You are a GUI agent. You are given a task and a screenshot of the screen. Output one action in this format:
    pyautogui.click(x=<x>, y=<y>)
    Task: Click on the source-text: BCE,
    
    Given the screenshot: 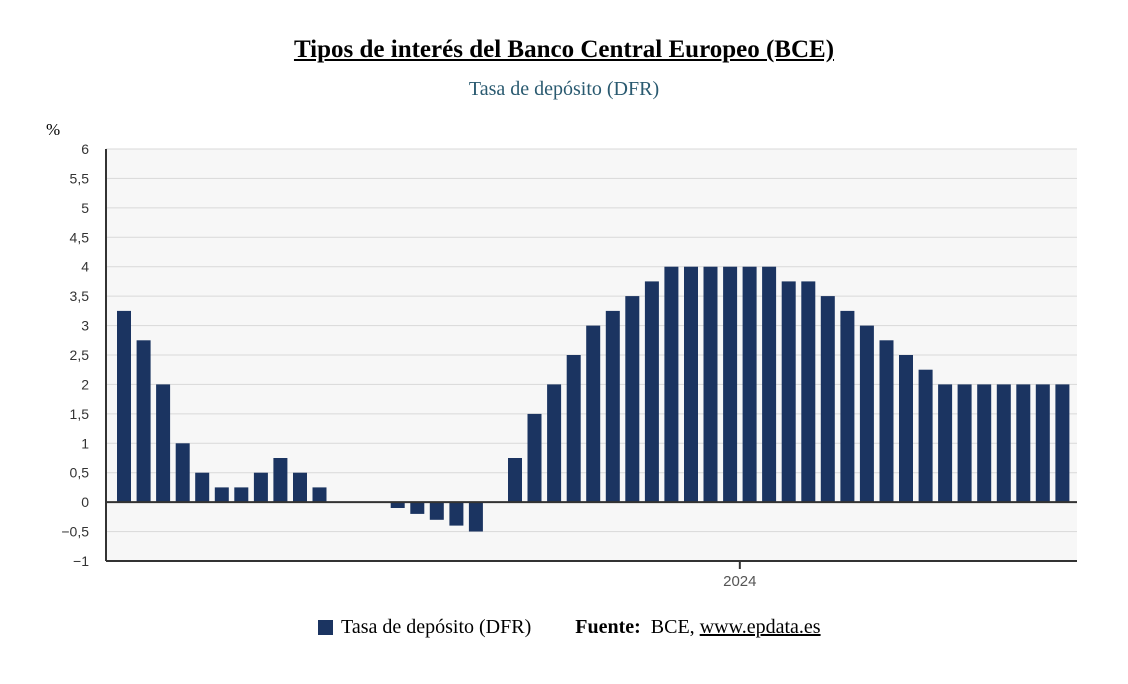 What is the action you would take?
    pyautogui.click(x=672, y=627)
    